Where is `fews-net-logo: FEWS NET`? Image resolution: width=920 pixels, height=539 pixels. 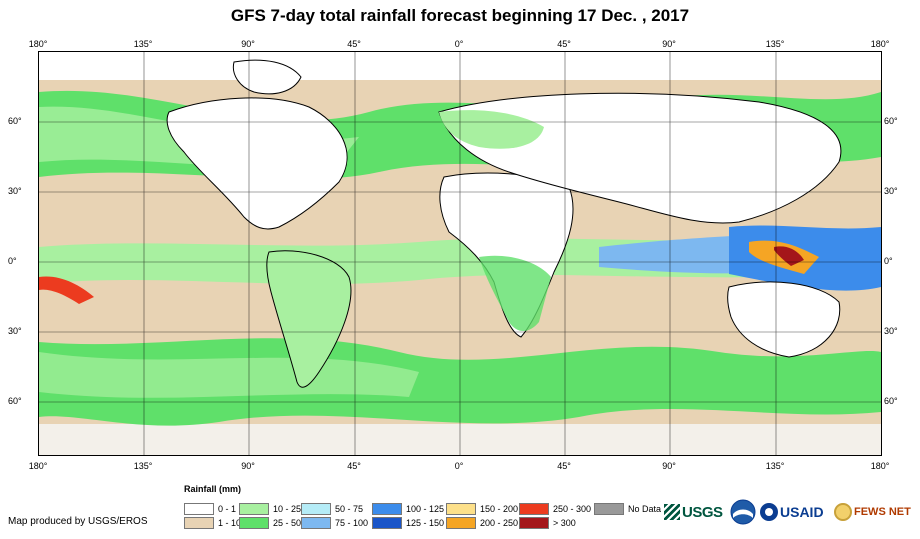 fews-net-logo: FEWS NET is located at coordinates (872, 512).